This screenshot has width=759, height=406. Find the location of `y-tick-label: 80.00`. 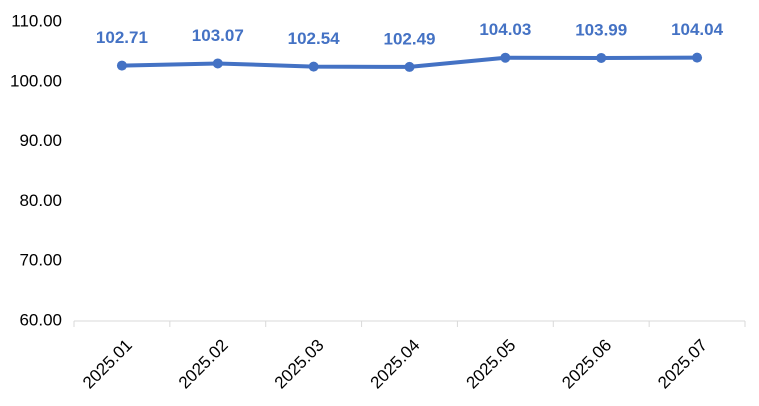

y-tick-label: 80.00 is located at coordinates (40, 200).